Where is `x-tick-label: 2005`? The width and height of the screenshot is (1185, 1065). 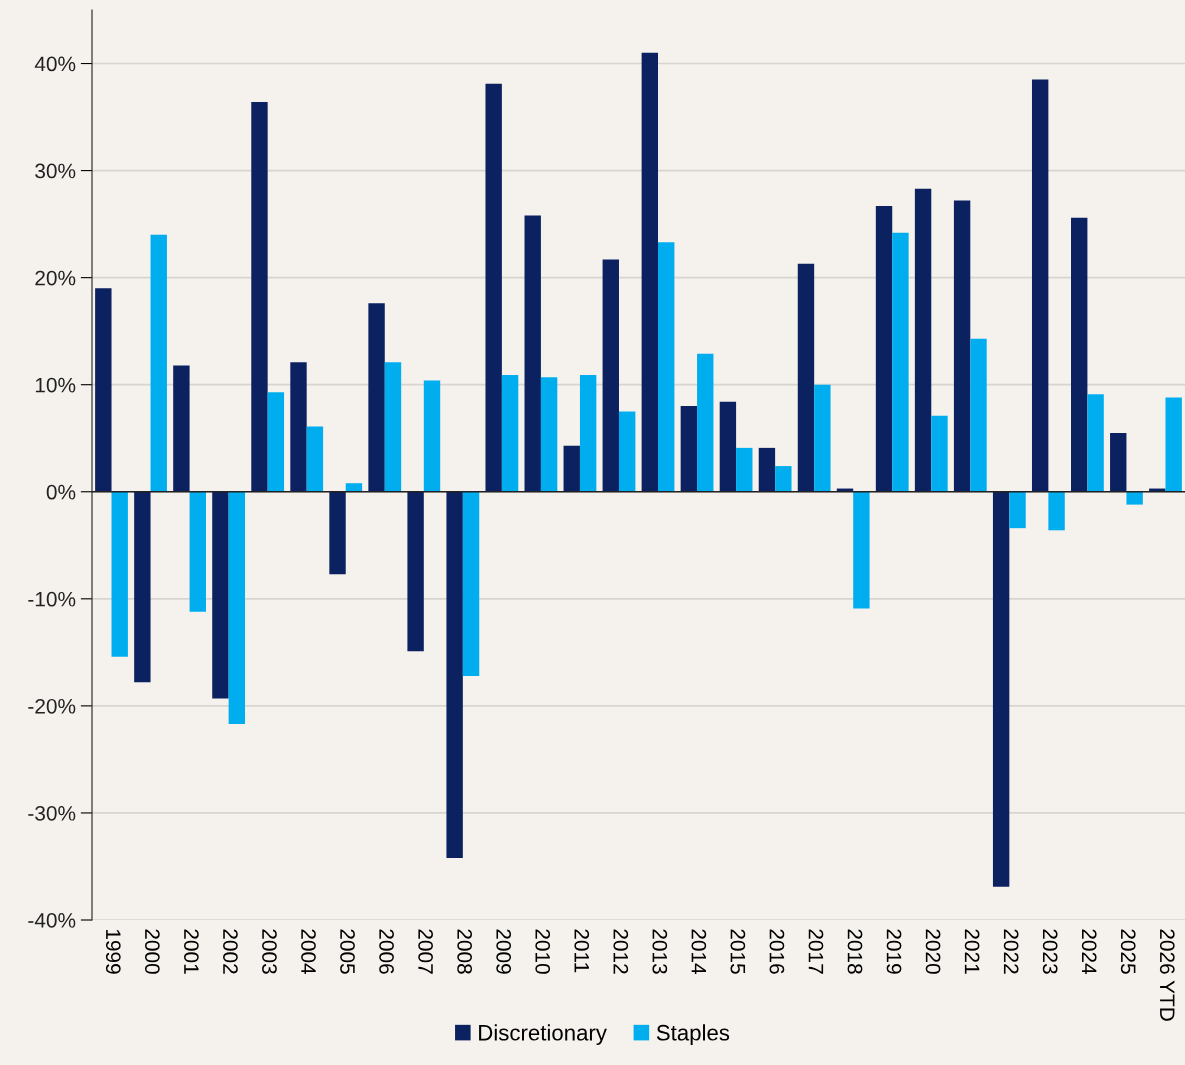 x-tick-label: 2005 is located at coordinates (347, 951).